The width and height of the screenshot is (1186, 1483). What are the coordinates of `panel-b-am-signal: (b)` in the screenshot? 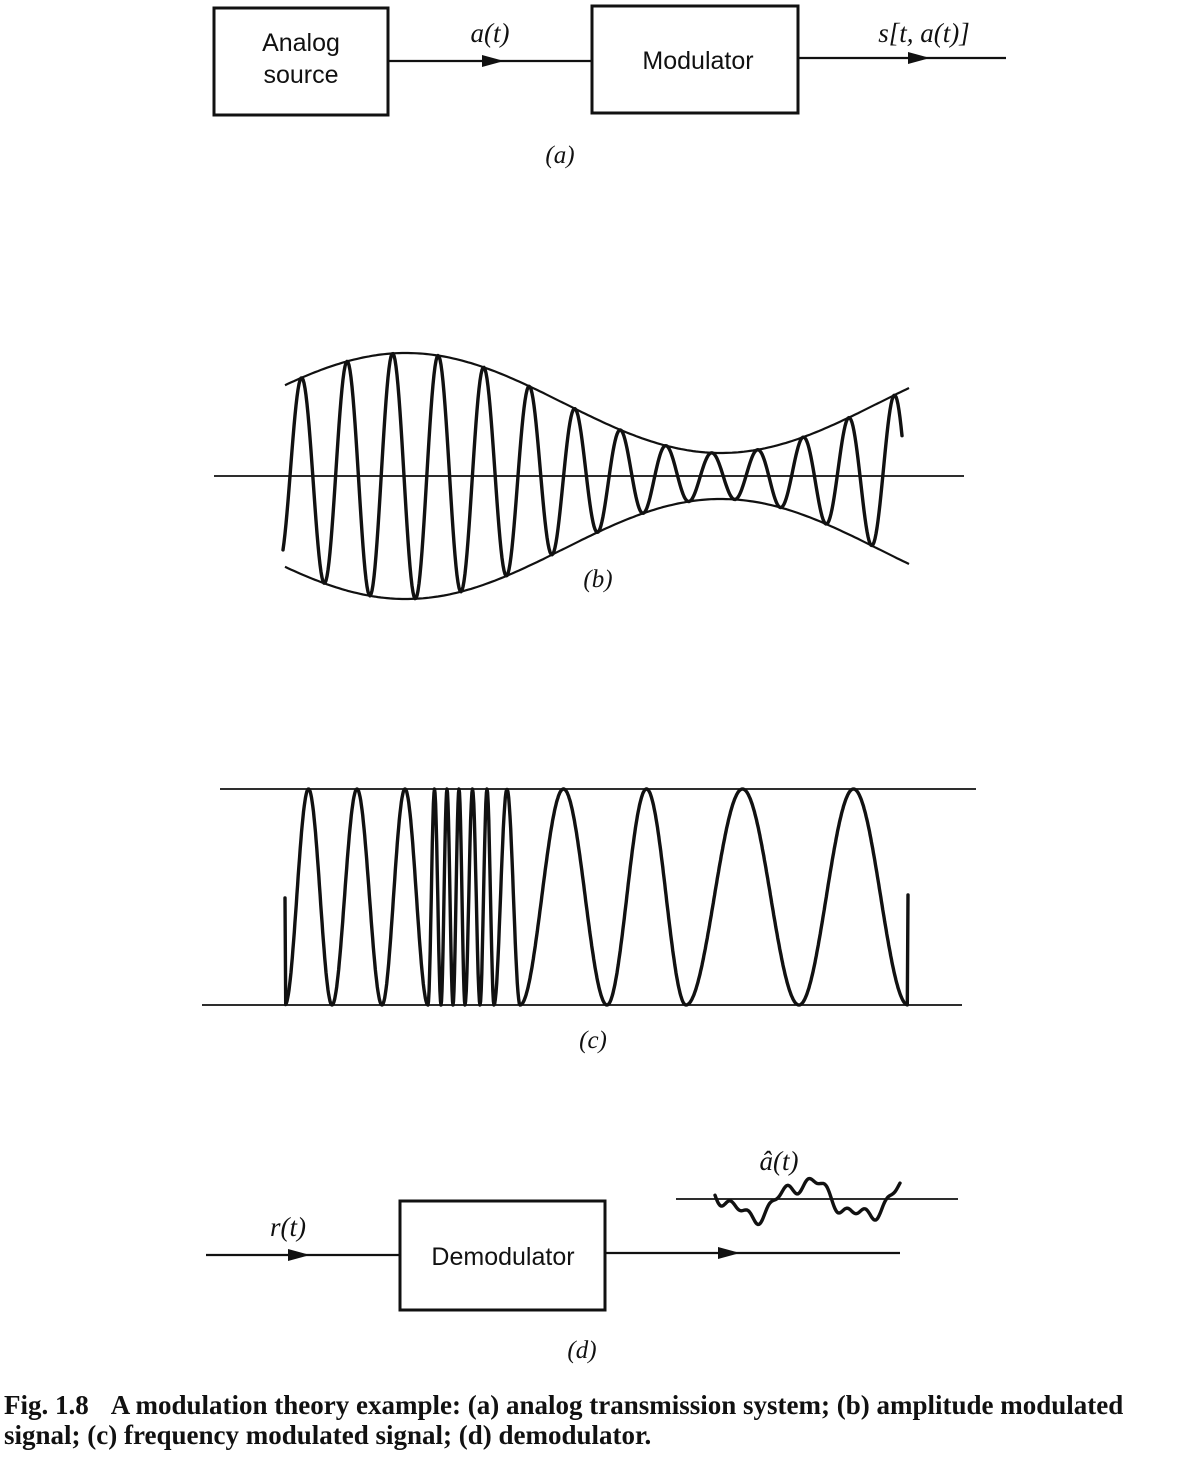 It's located at (589, 476).